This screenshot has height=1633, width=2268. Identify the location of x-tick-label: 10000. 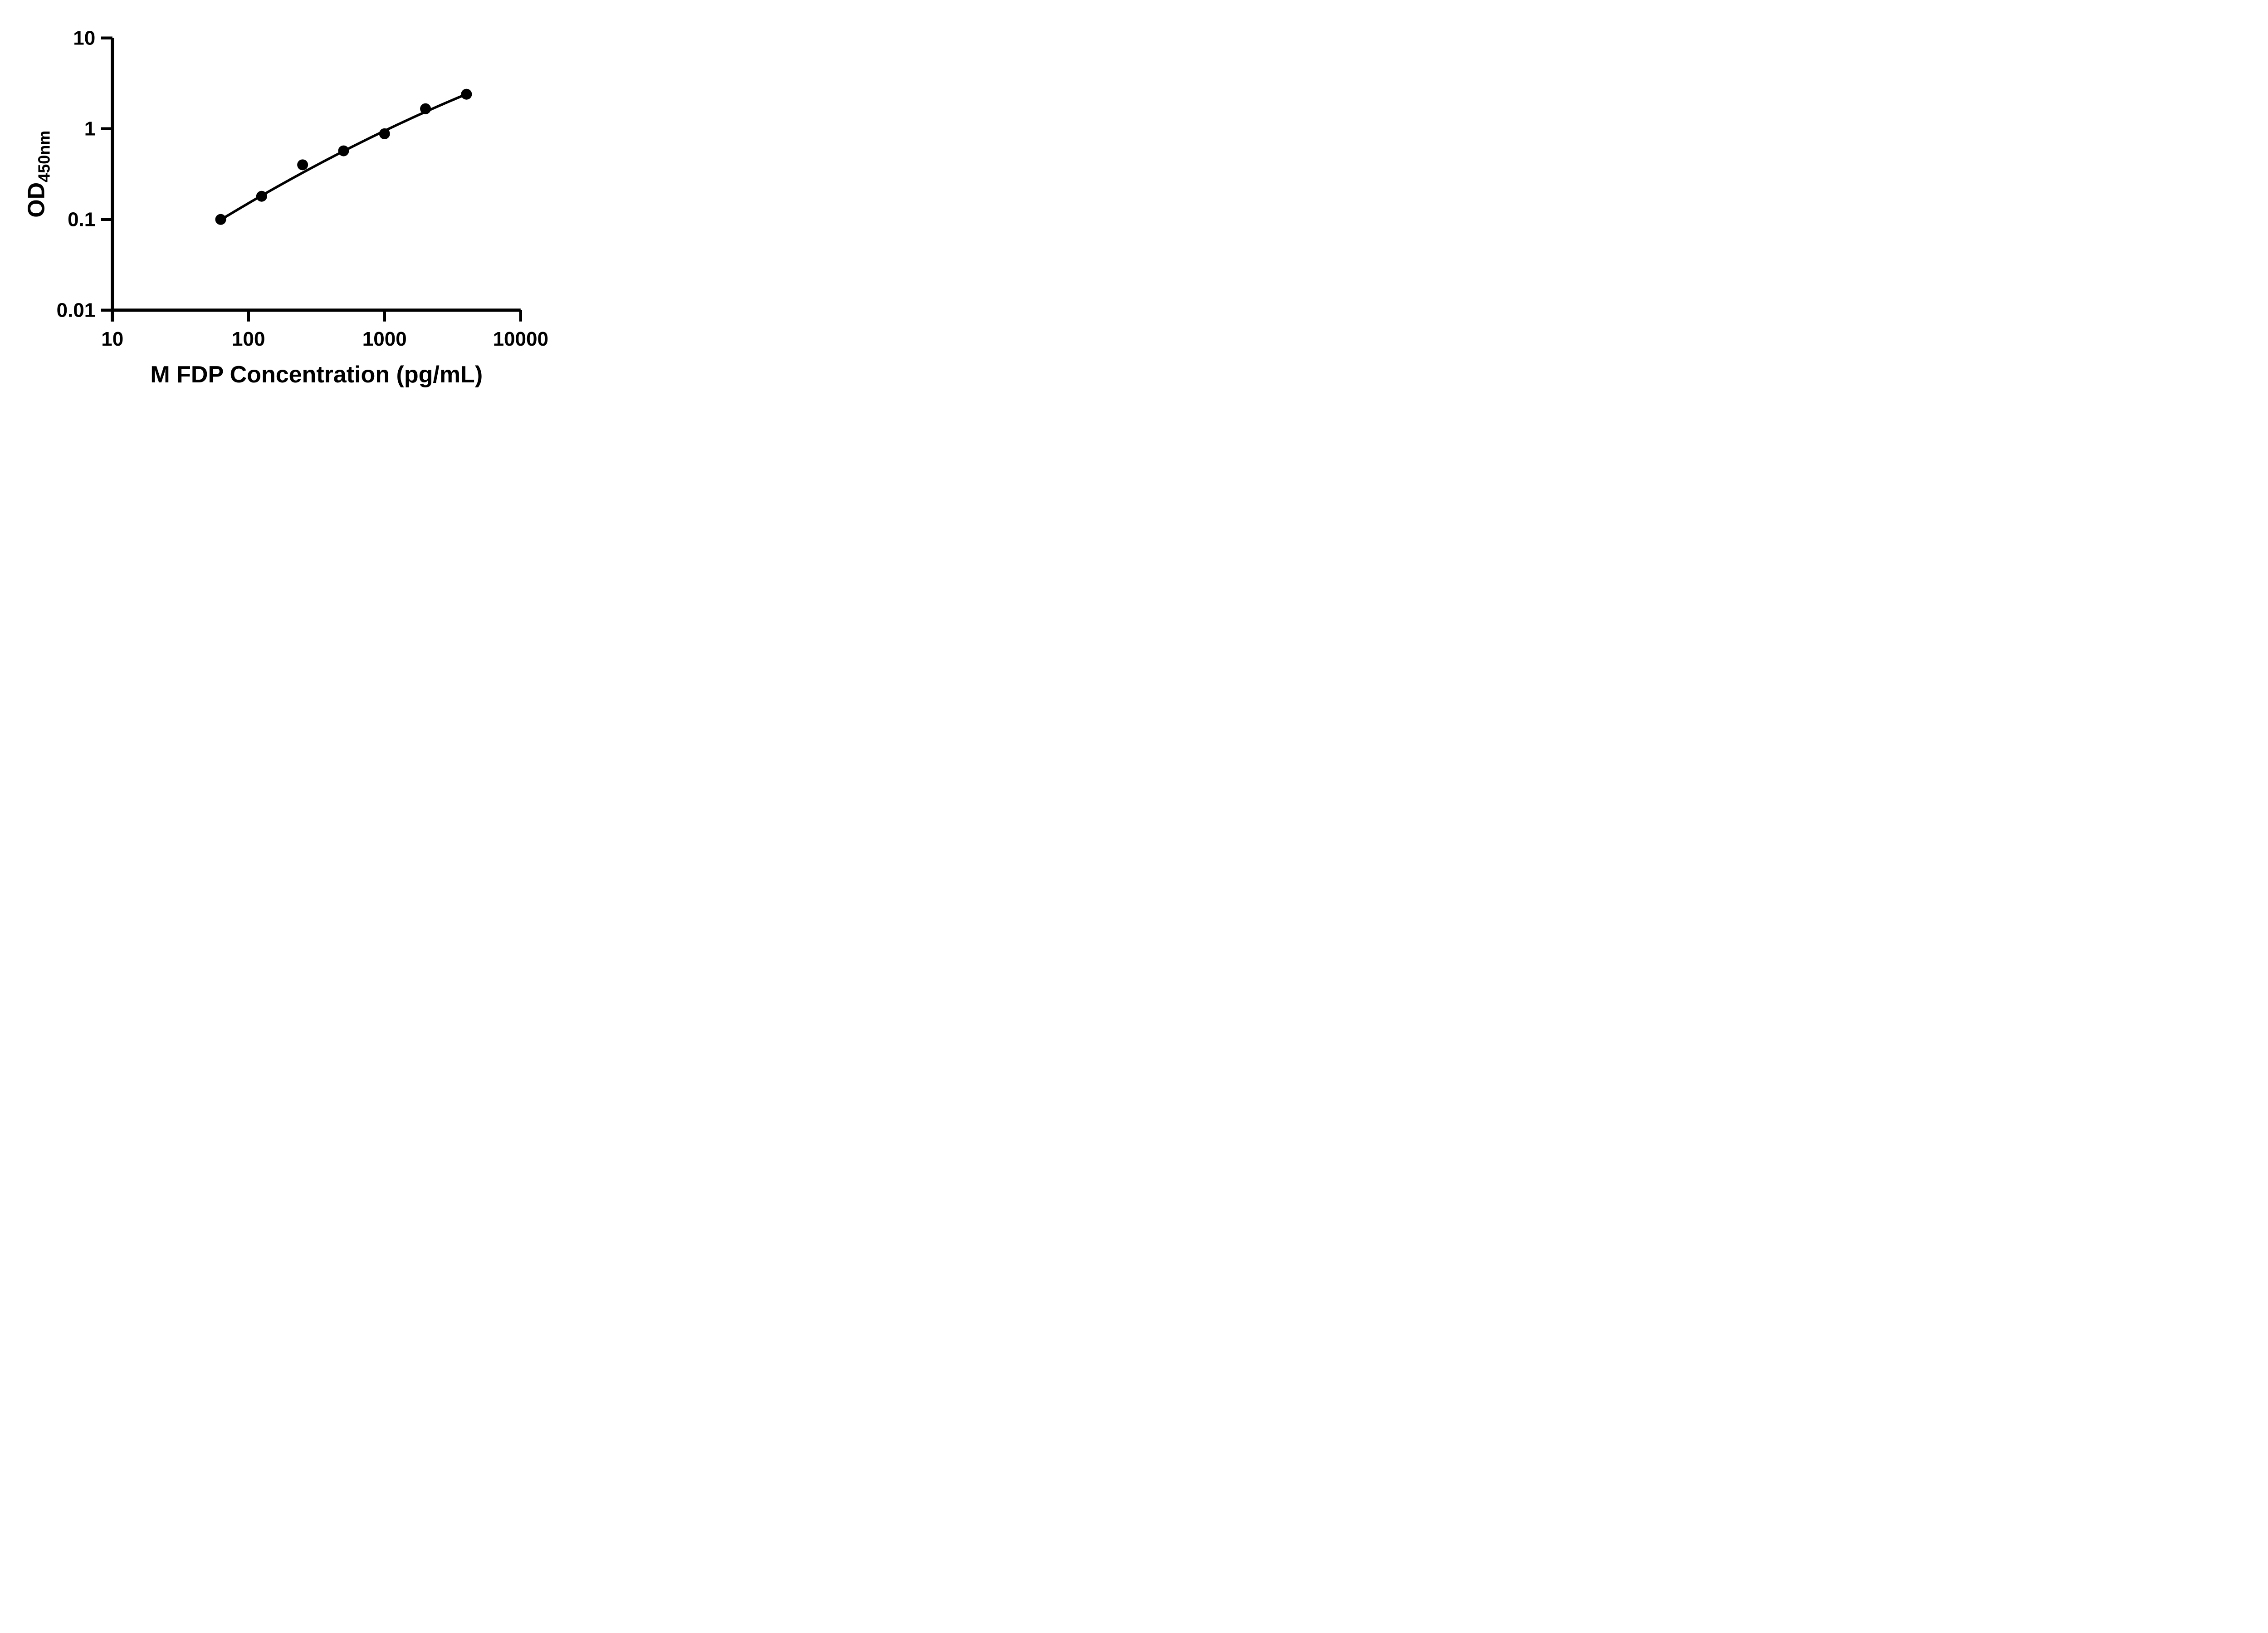
(521, 339).